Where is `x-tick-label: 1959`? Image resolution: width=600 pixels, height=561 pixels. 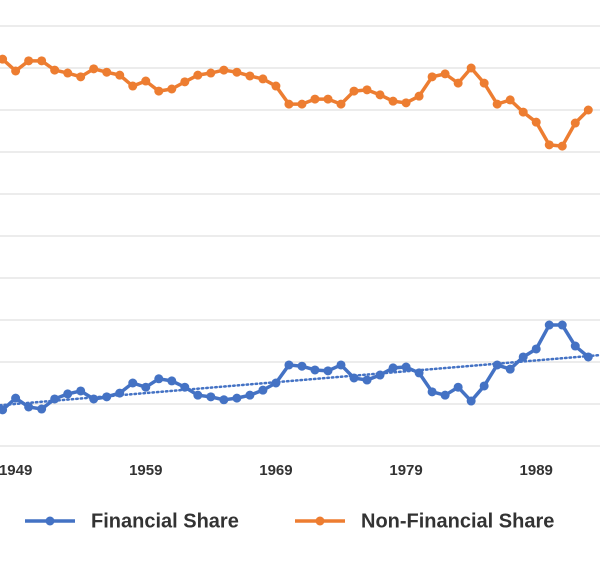
x-tick-label: 1959 is located at coordinates (145, 470).